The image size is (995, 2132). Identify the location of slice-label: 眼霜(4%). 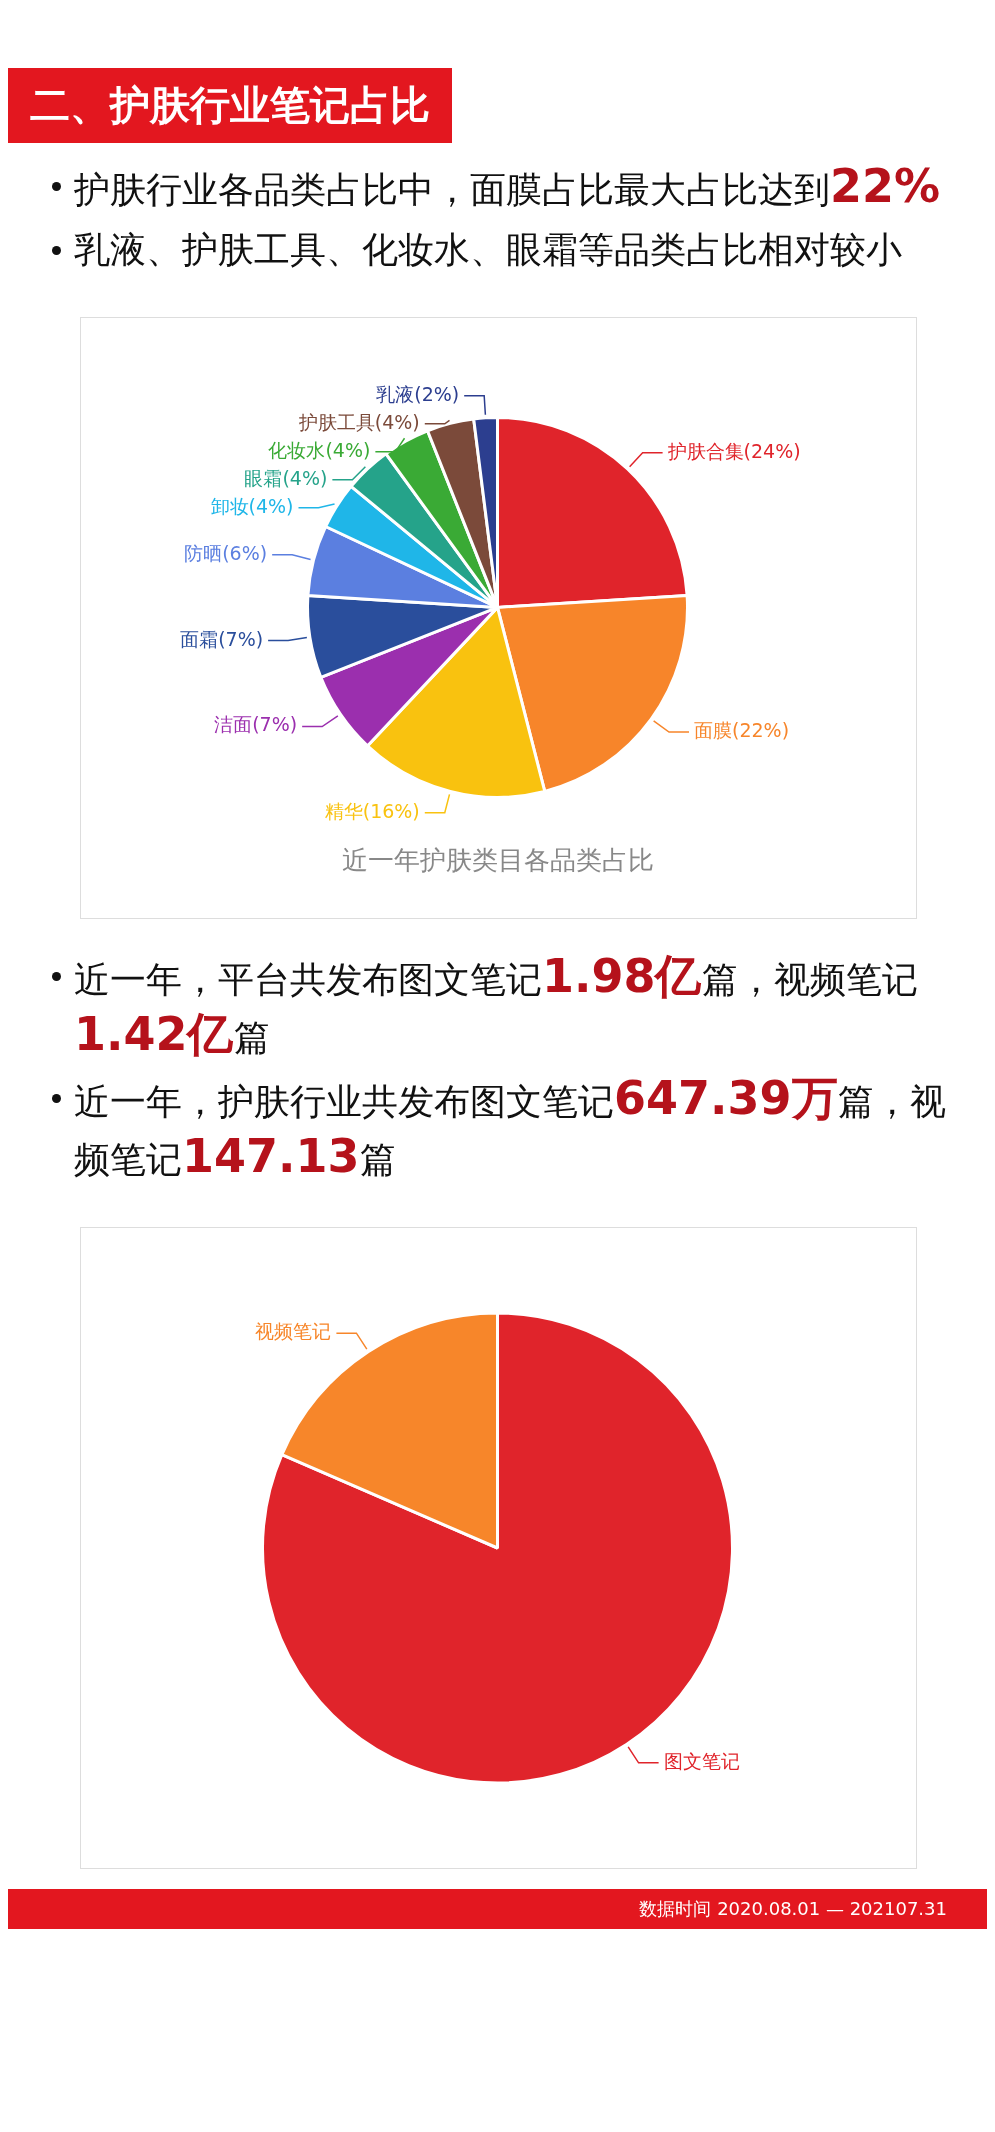
(286, 477).